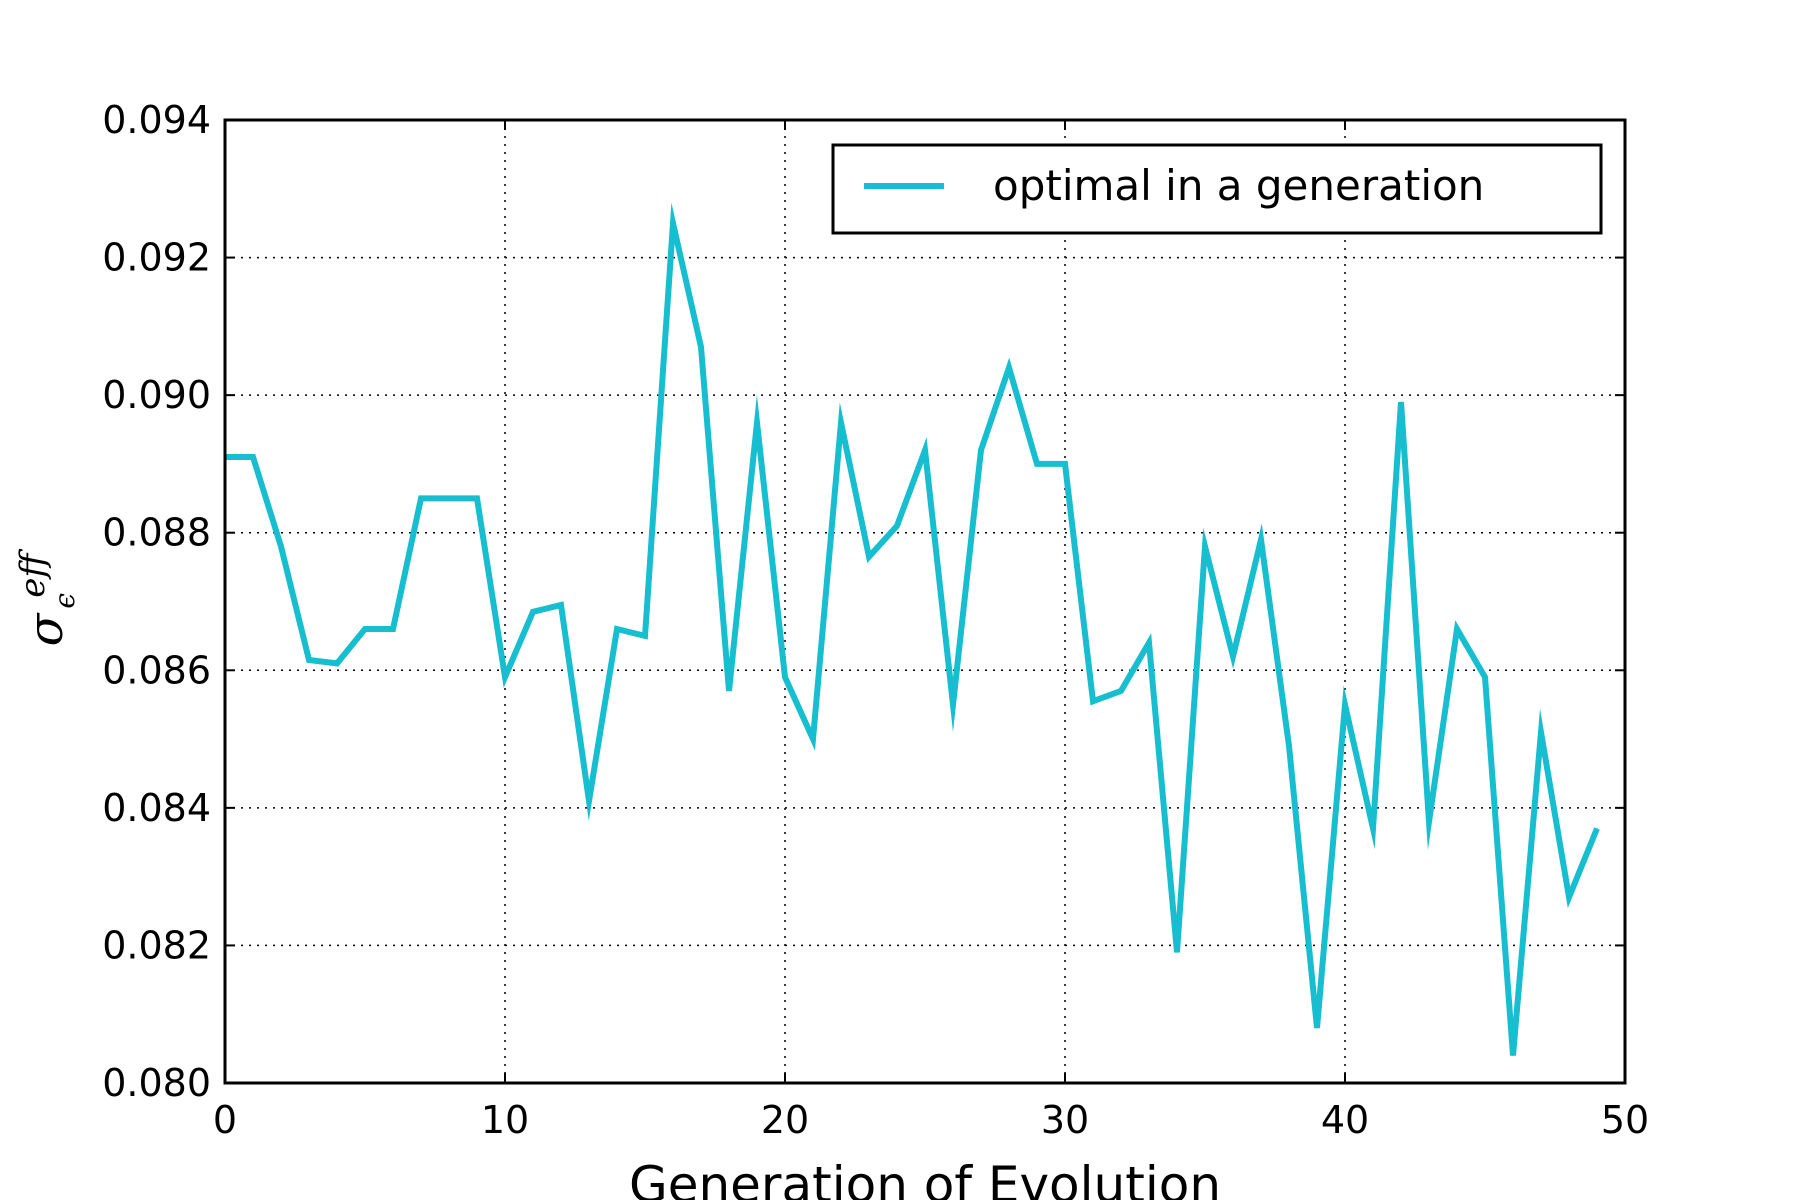 The height and width of the screenshot is (1200, 1800). I want to click on y-axis-label-superscript: eff, so click(33, 573).